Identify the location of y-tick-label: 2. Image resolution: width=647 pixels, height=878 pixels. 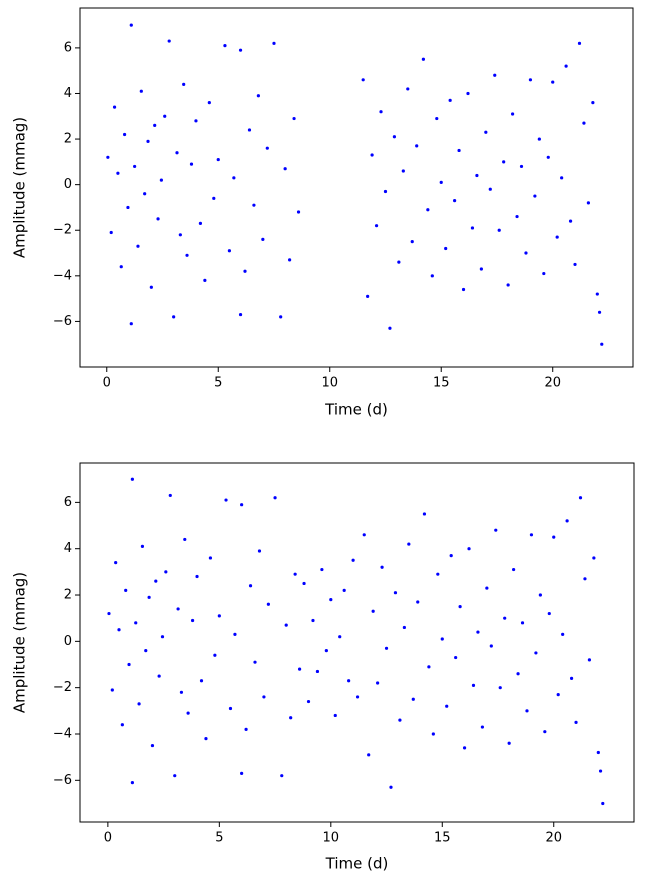
(68, 139).